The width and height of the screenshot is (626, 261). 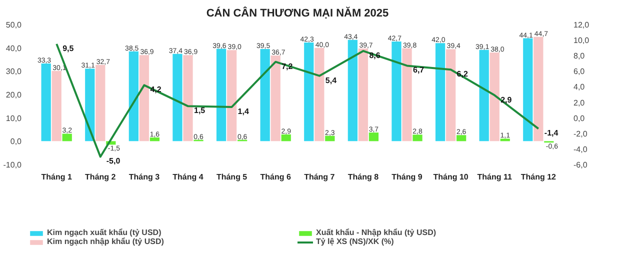 I want to click on chart-title: CÁN CÂN THƯƠNG MẠI NĂM 2025, so click(x=297, y=13).